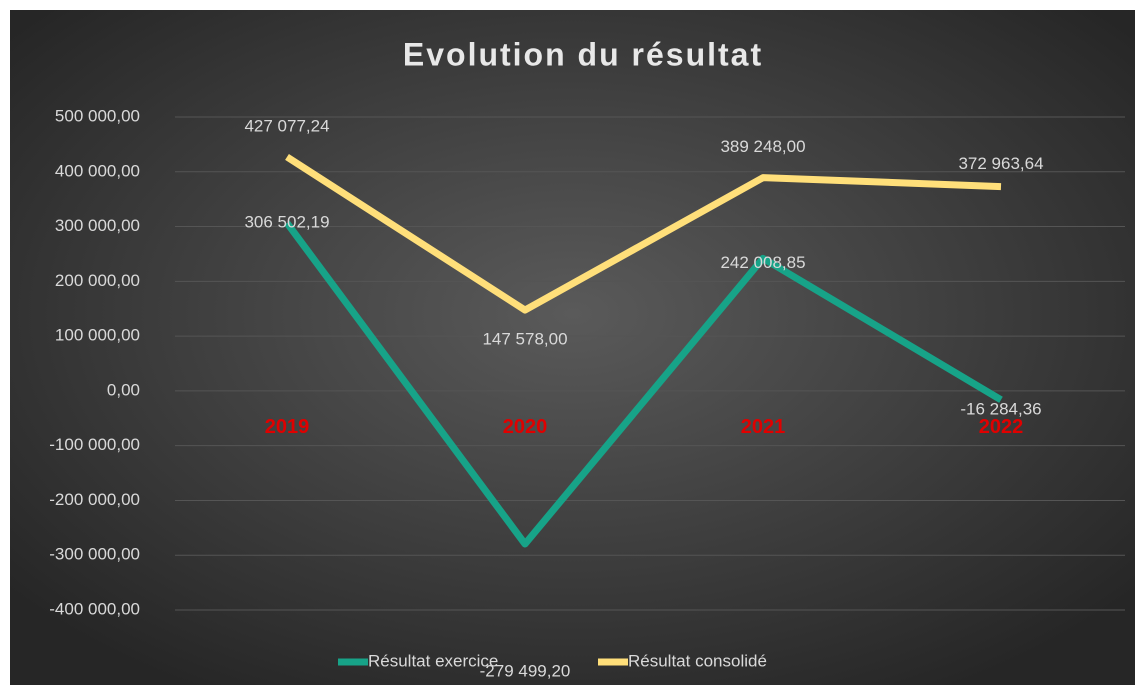 This screenshot has height=695, width=1145. Describe the element at coordinates (524, 339) in the screenshot. I see `data-label: 147 578,00` at that location.